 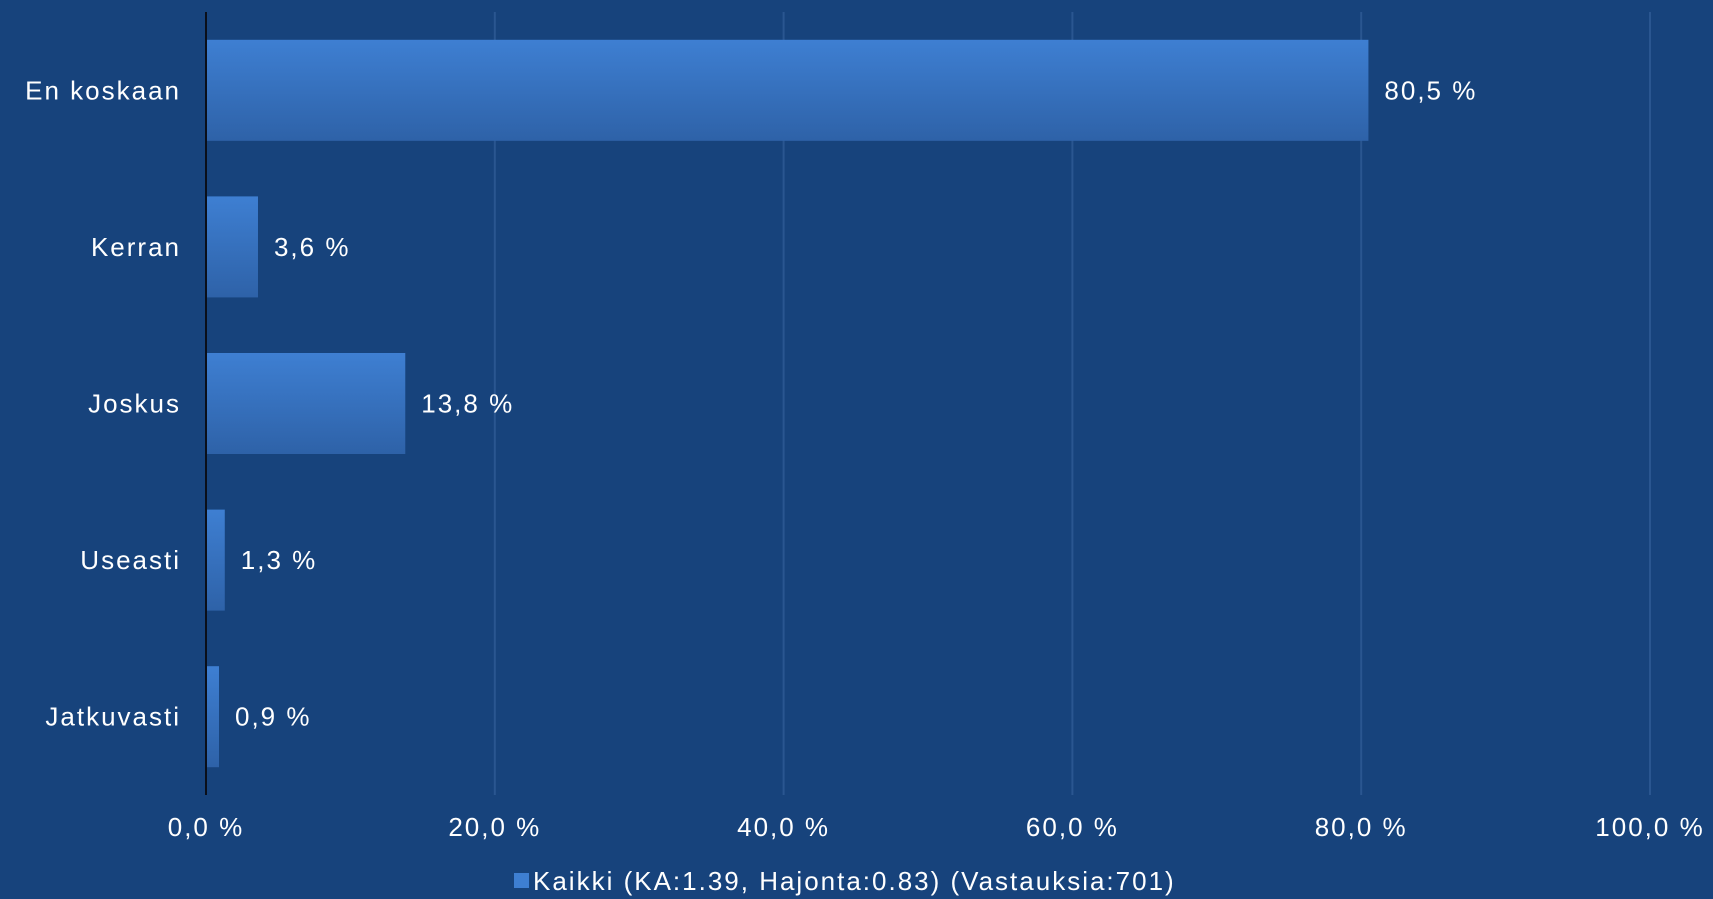 I want to click on data-label: 80,5 %, so click(x=1430, y=90).